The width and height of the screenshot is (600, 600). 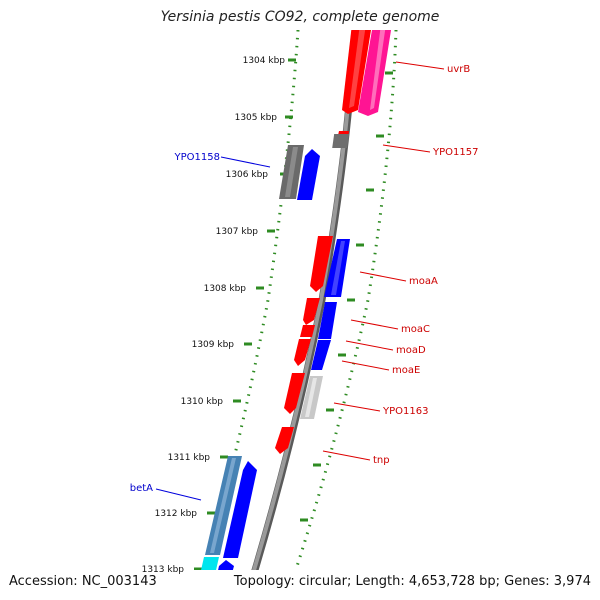 What do you see at coordinates (213, 345) in the screenshot?
I see `tick-label: 1309 kbp` at bounding box center [213, 345].